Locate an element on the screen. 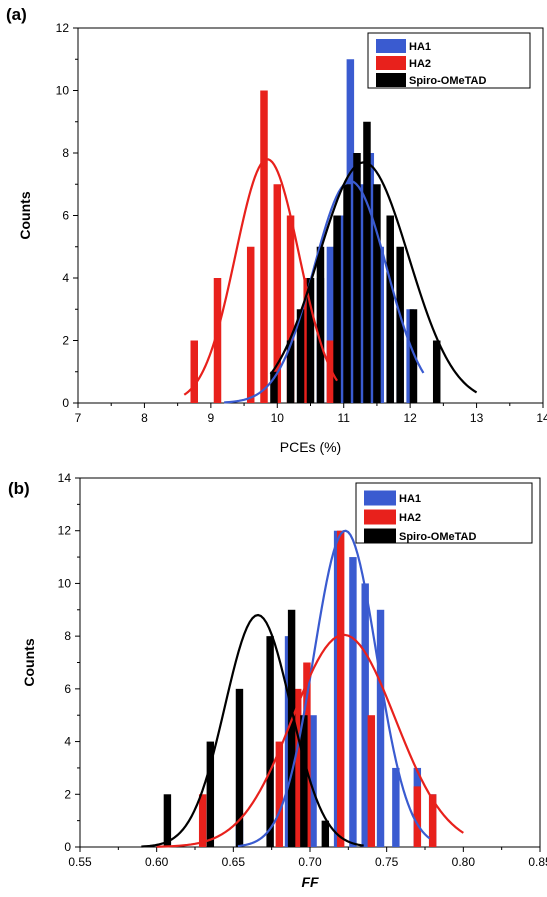  x-tick-label: 8 is located at coordinates (144, 418).